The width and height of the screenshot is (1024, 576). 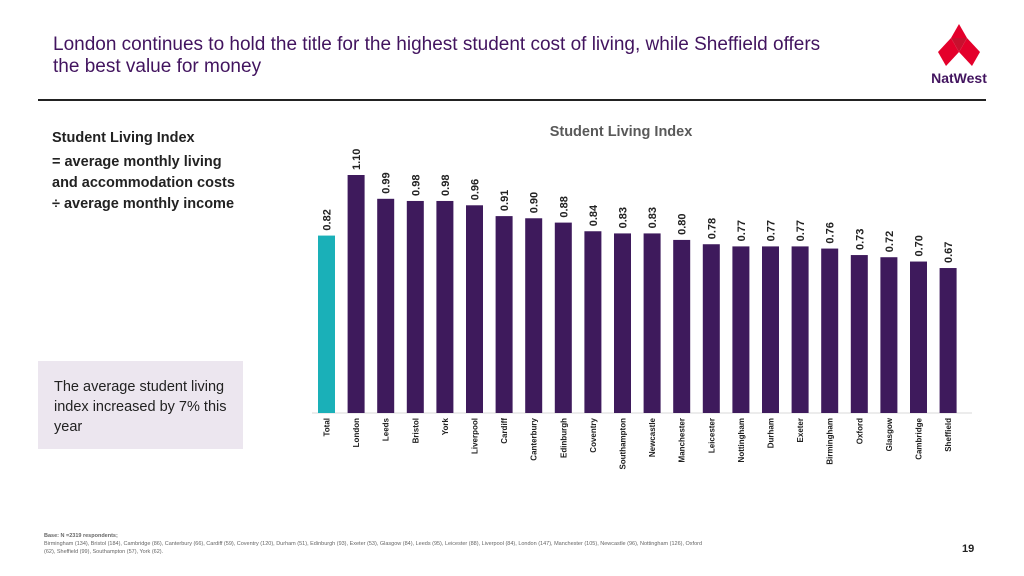 What do you see at coordinates (446, 185) in the screenshot?
I see `value-label-york: 0.98` at bounding box center [446, 185].